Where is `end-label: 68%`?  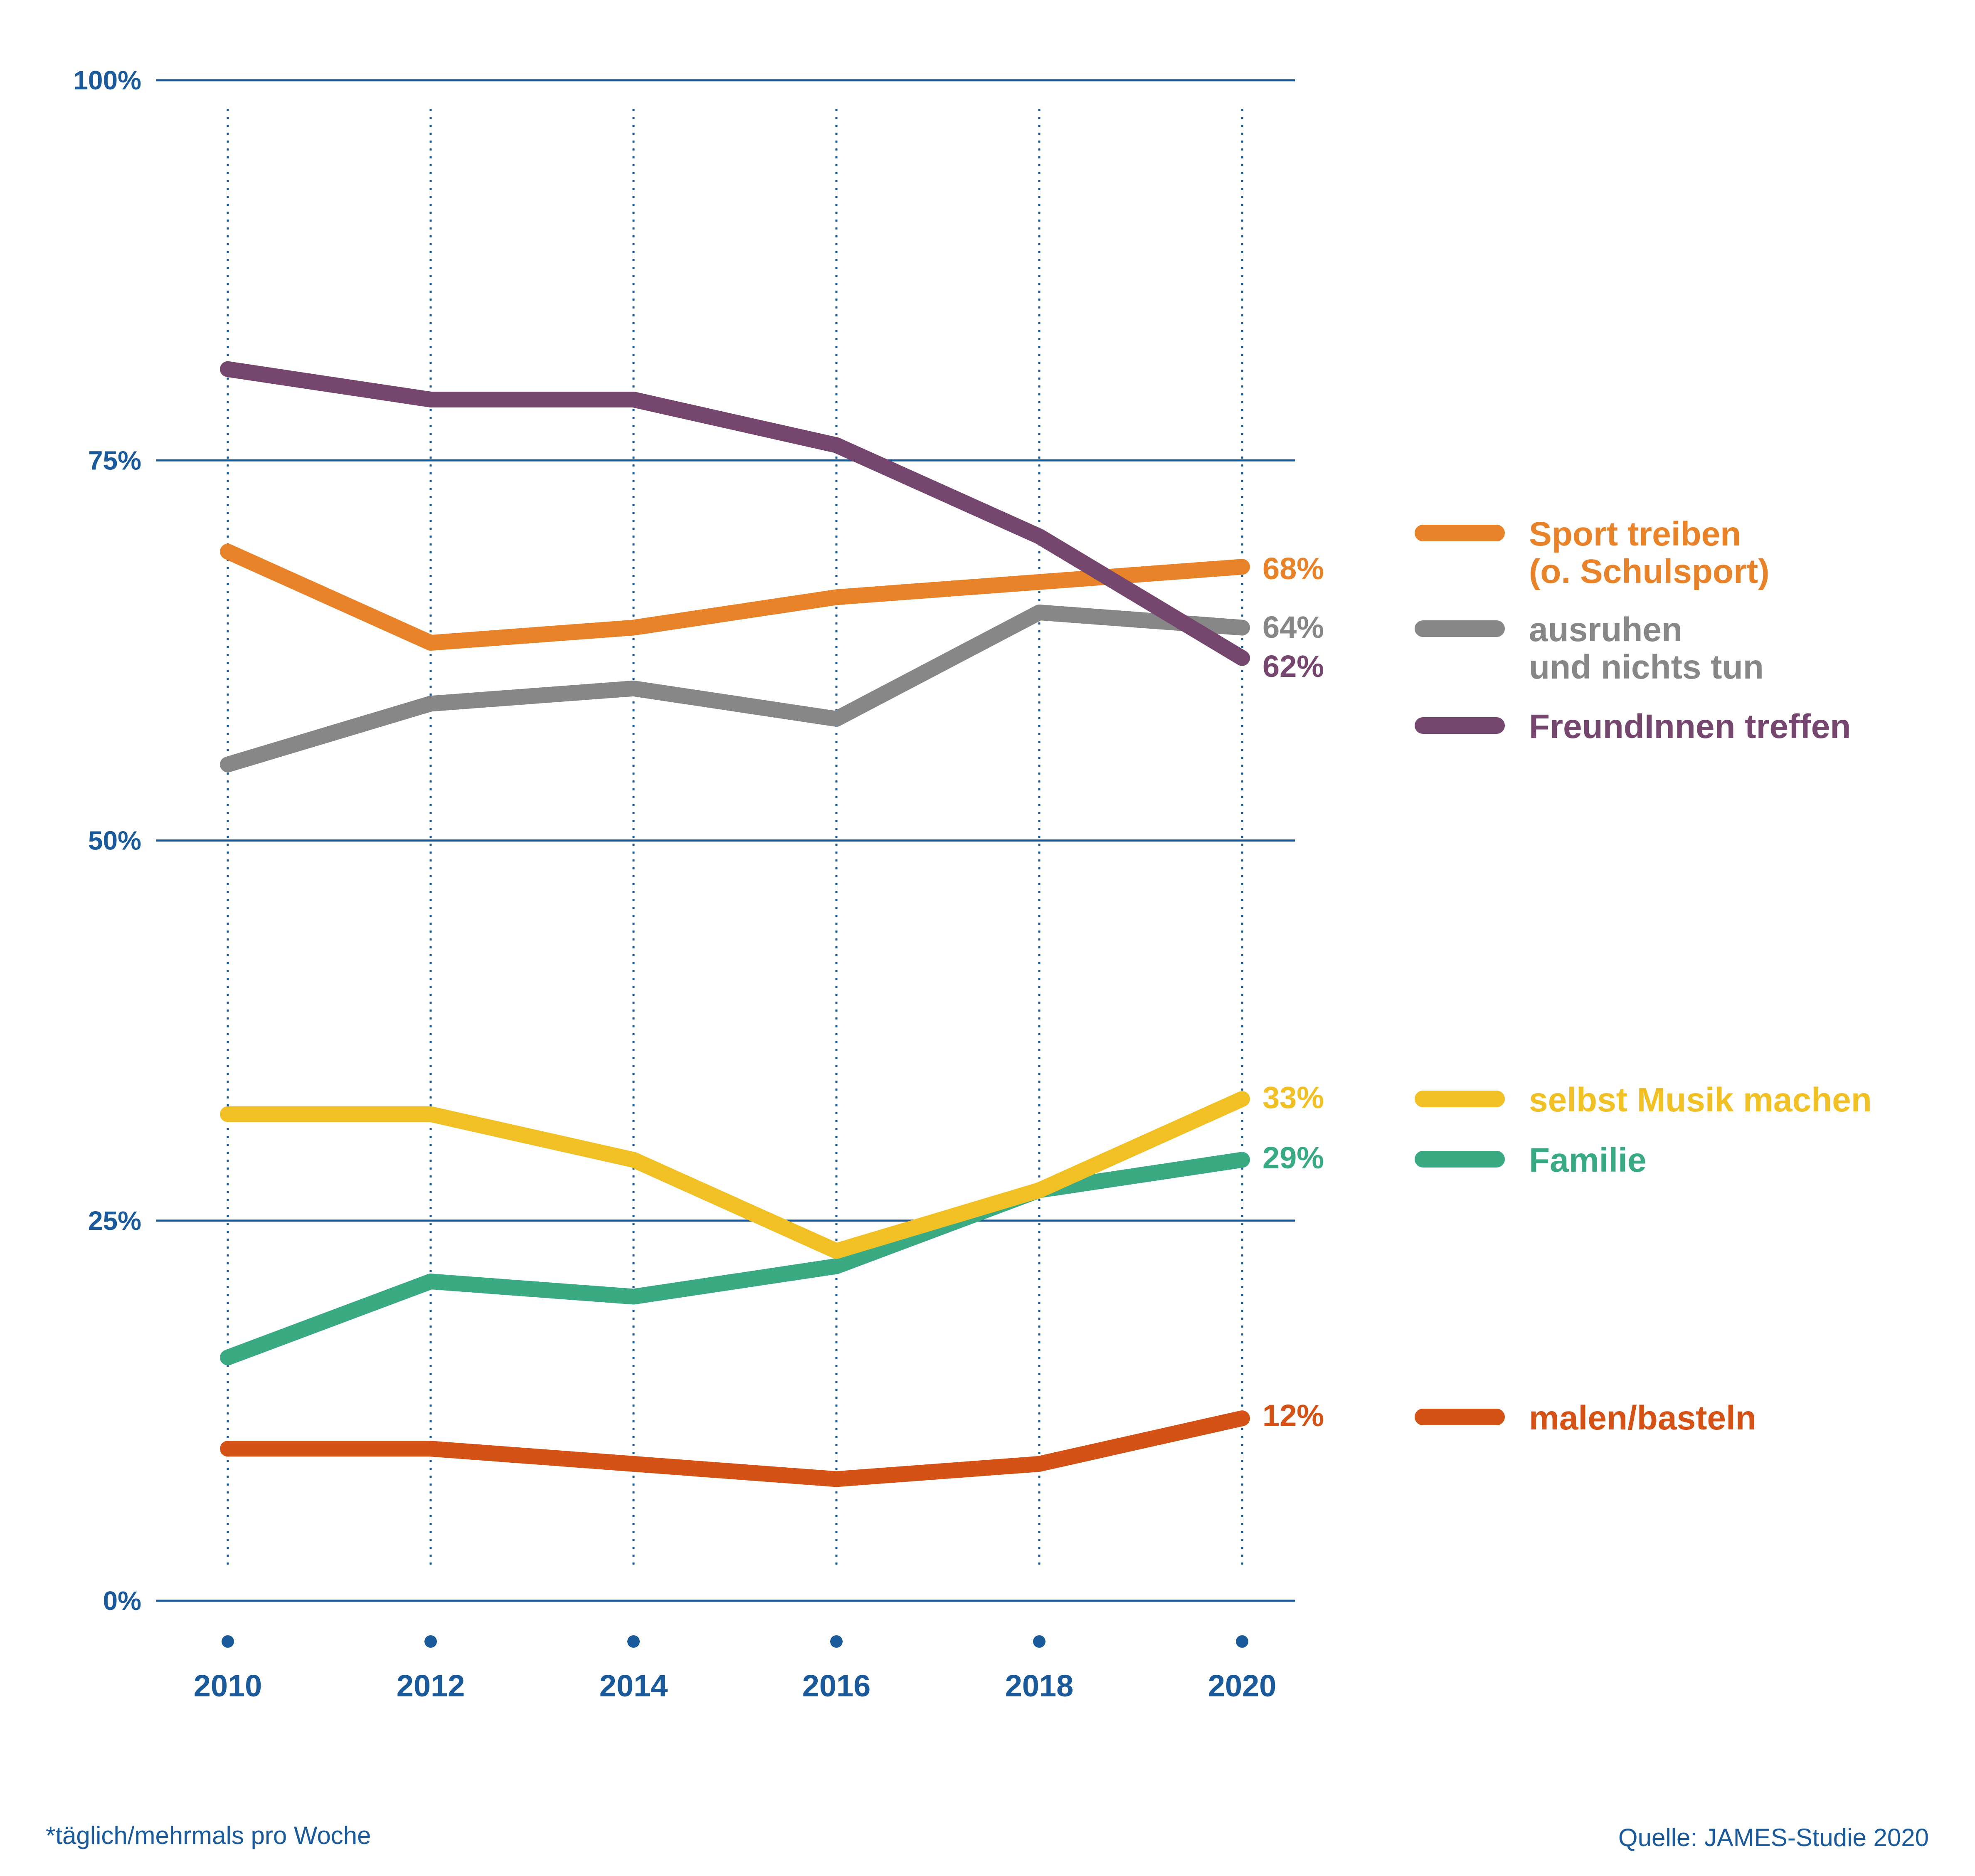 end-label: 68% is located at coordinates (1293, 568).